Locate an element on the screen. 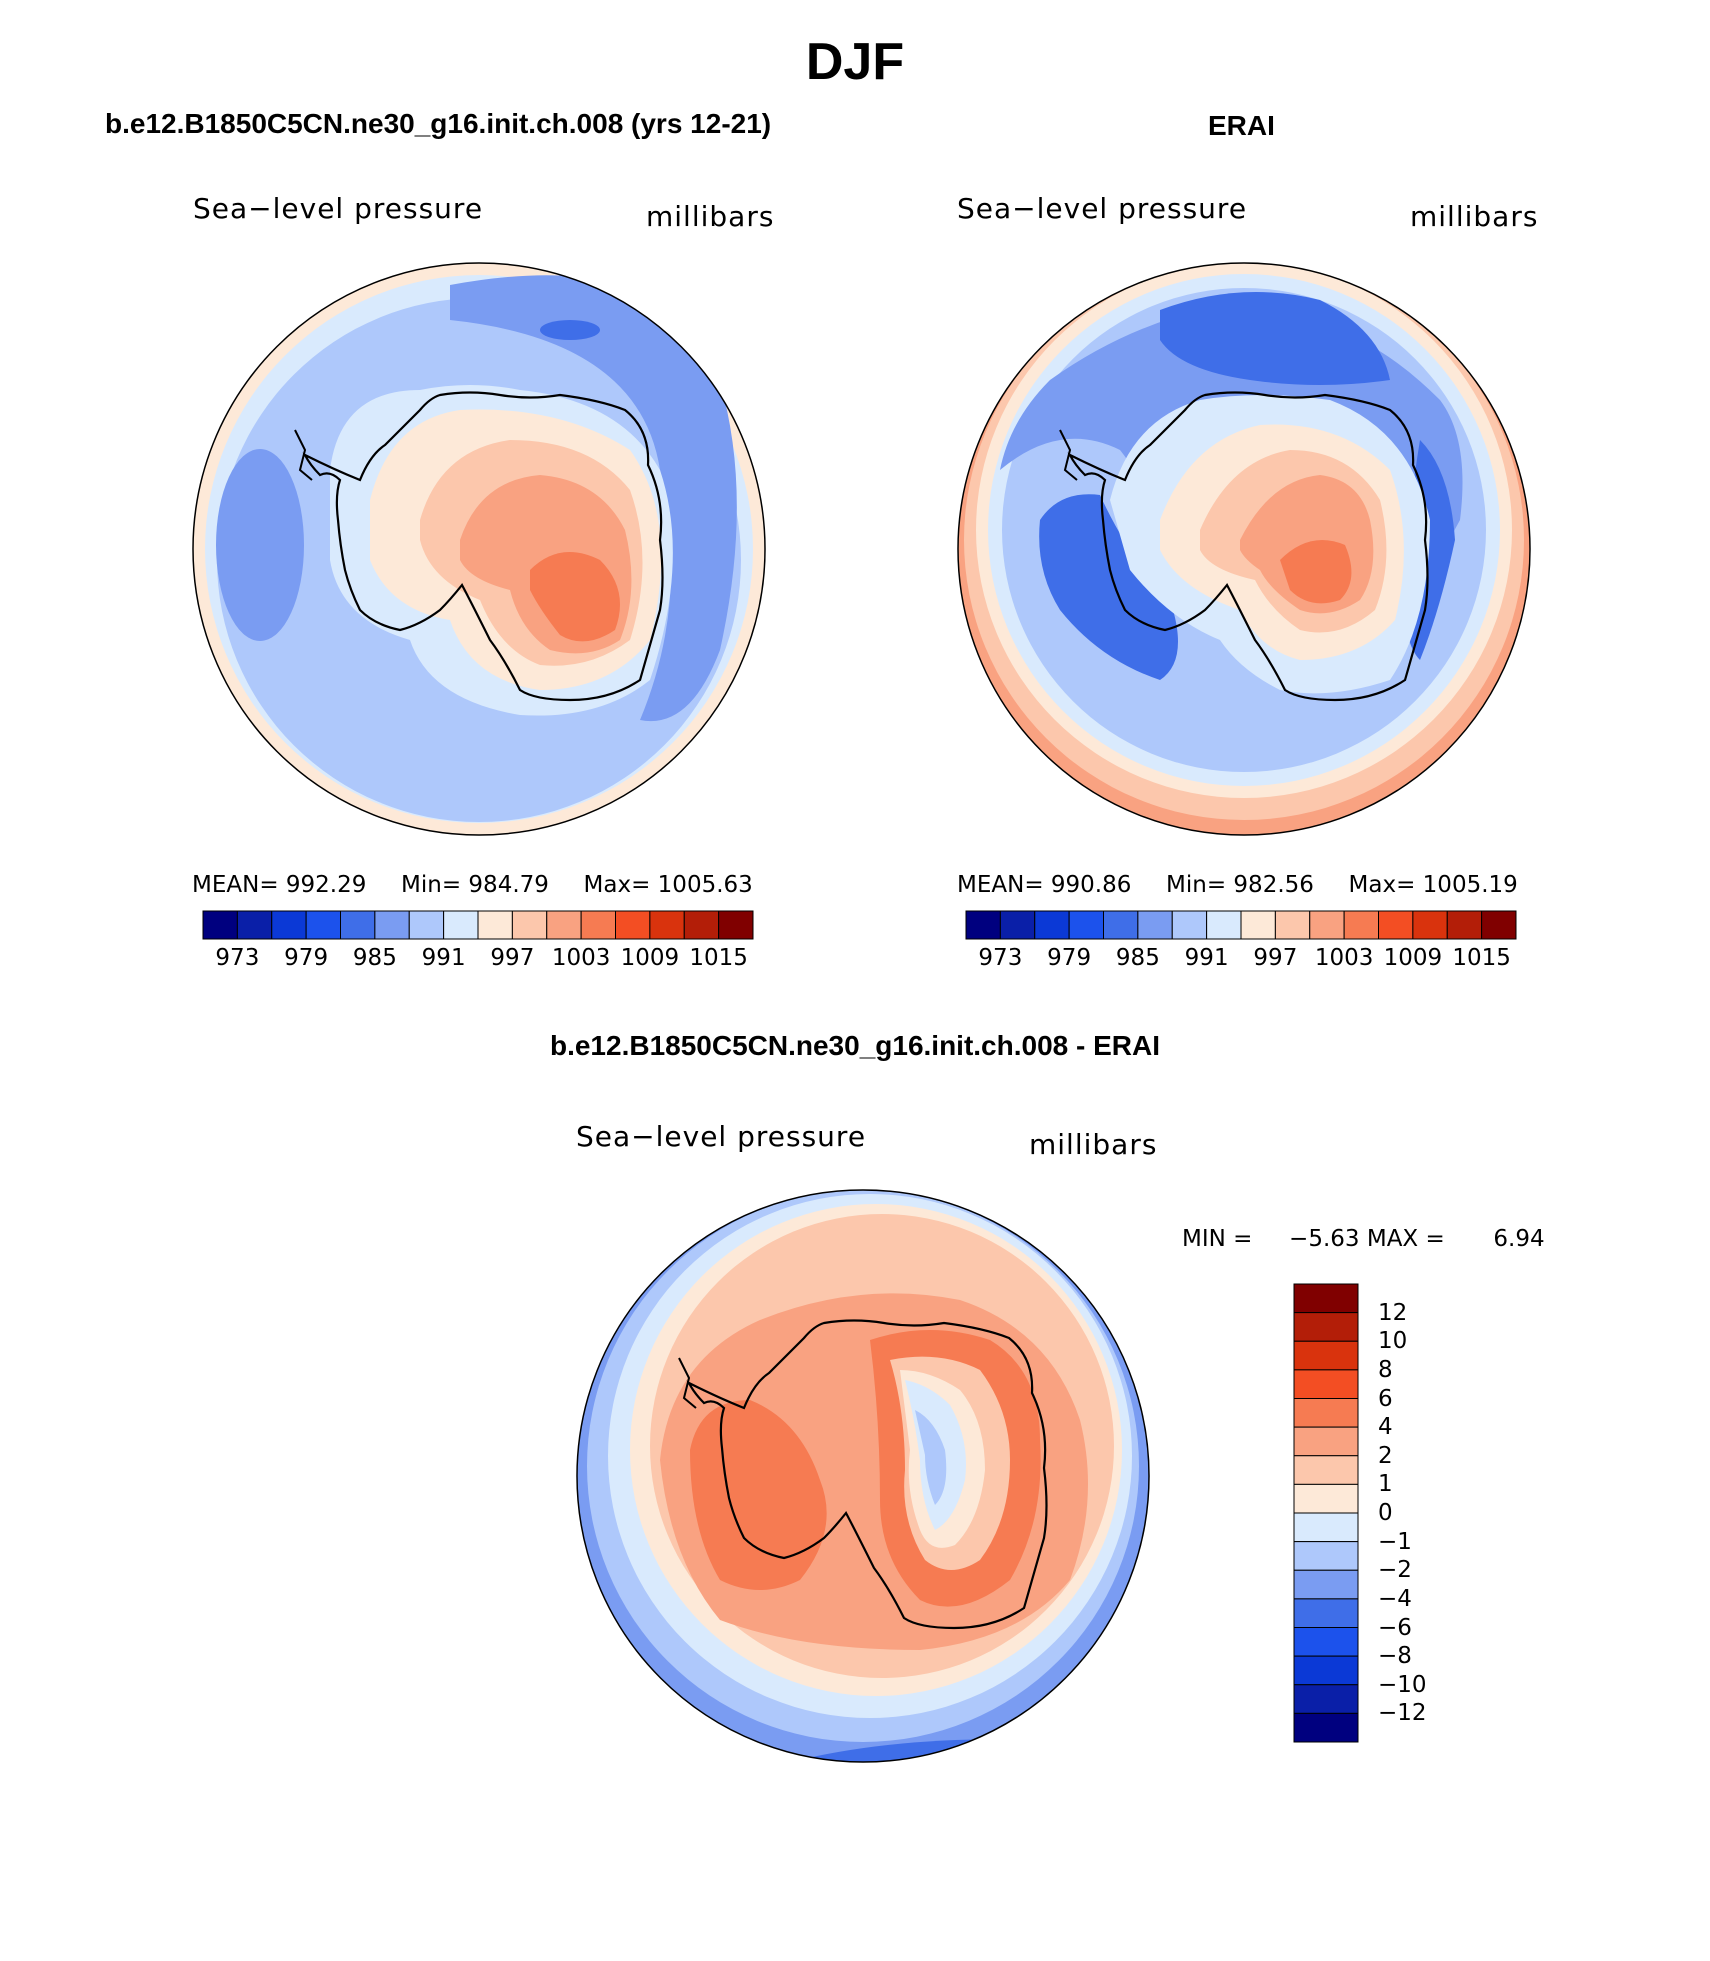 This screenshot has height=1961, width=1710. panel-1-variable-label: Sea−level pressure is located at coordinates (338, 208).